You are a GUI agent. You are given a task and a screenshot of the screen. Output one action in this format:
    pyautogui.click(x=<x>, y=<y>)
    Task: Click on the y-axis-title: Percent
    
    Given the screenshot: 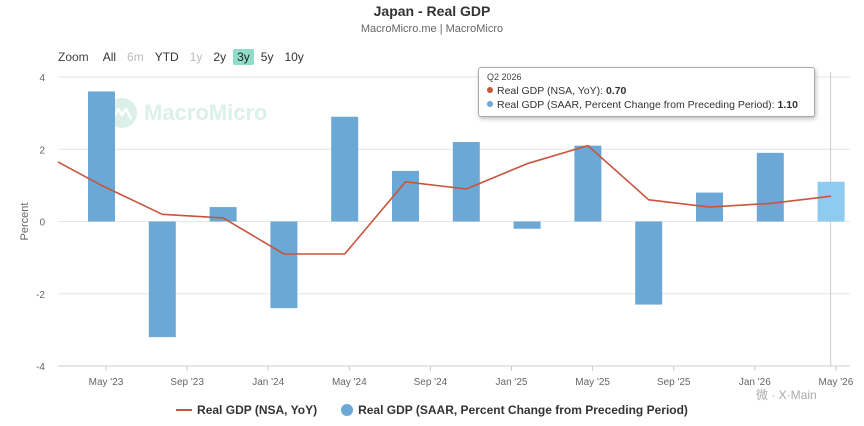 What is the action you would take?
    pyautogui.click(x=25, y=222)
    